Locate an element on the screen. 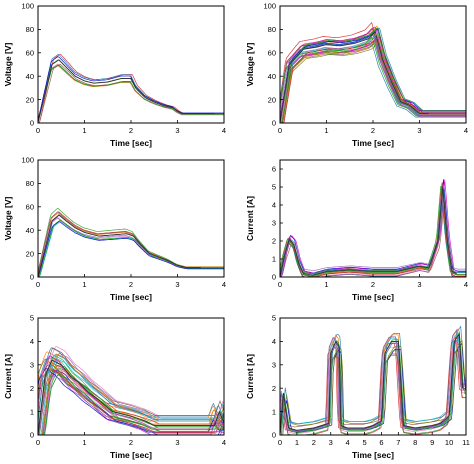 Image resolution: width=474 pixels, height=464 pixels. x-tick-label: 9 is located at coordinates (432, 442).